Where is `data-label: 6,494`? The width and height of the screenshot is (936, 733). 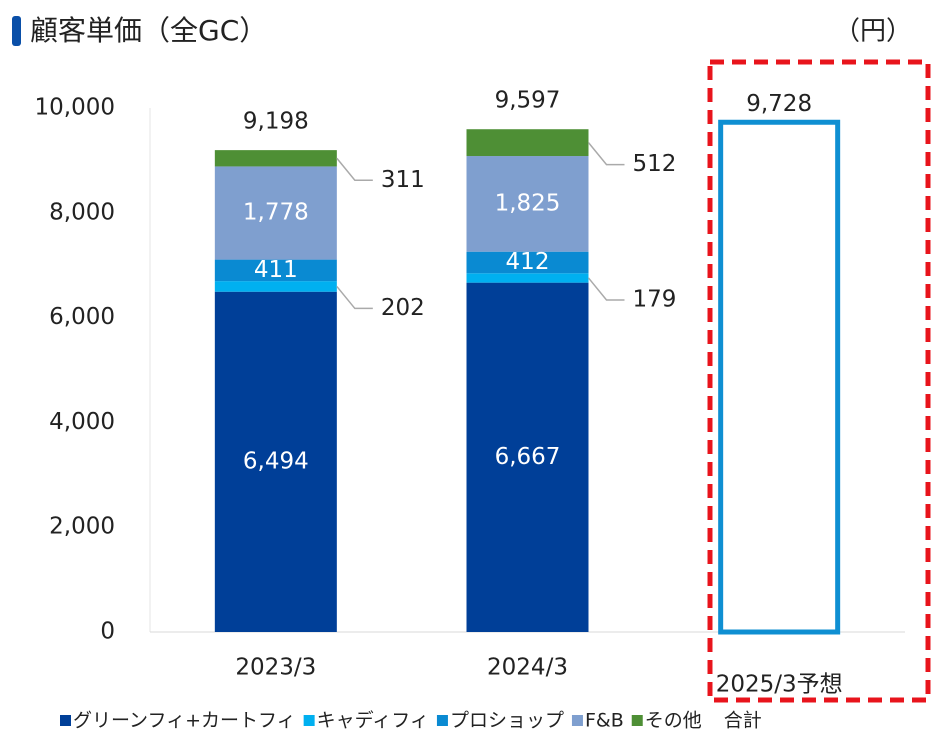 data-label: 6,494 is located at coordinates (276, 461).